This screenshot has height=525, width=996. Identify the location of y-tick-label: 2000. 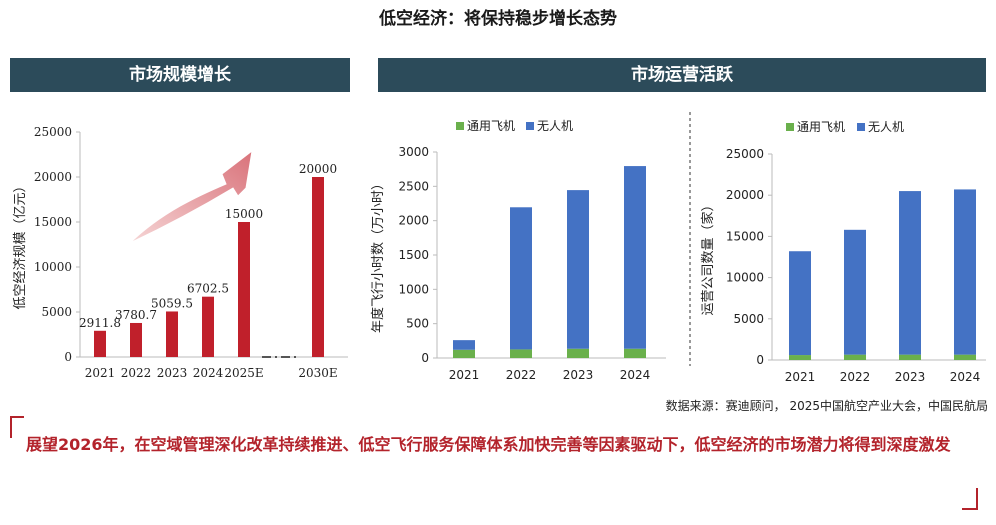
(413, 221).